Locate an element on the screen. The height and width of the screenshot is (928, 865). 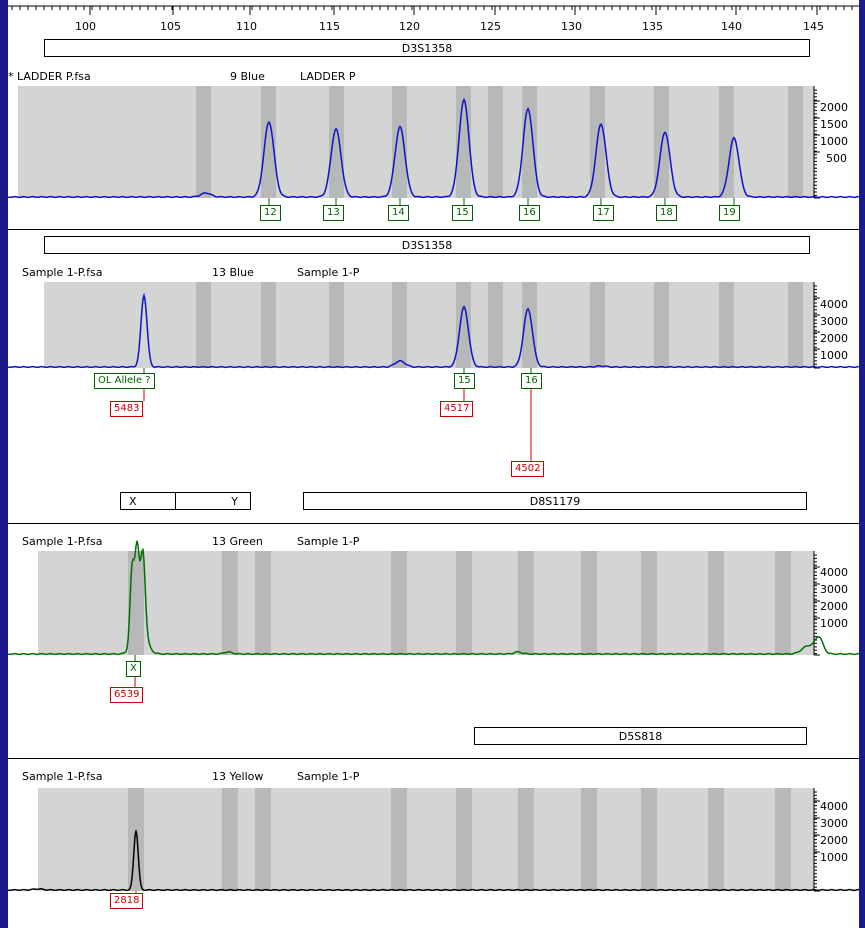
marker-bar-d8s1179: D8S1179 is located at coordinates (555, 501).